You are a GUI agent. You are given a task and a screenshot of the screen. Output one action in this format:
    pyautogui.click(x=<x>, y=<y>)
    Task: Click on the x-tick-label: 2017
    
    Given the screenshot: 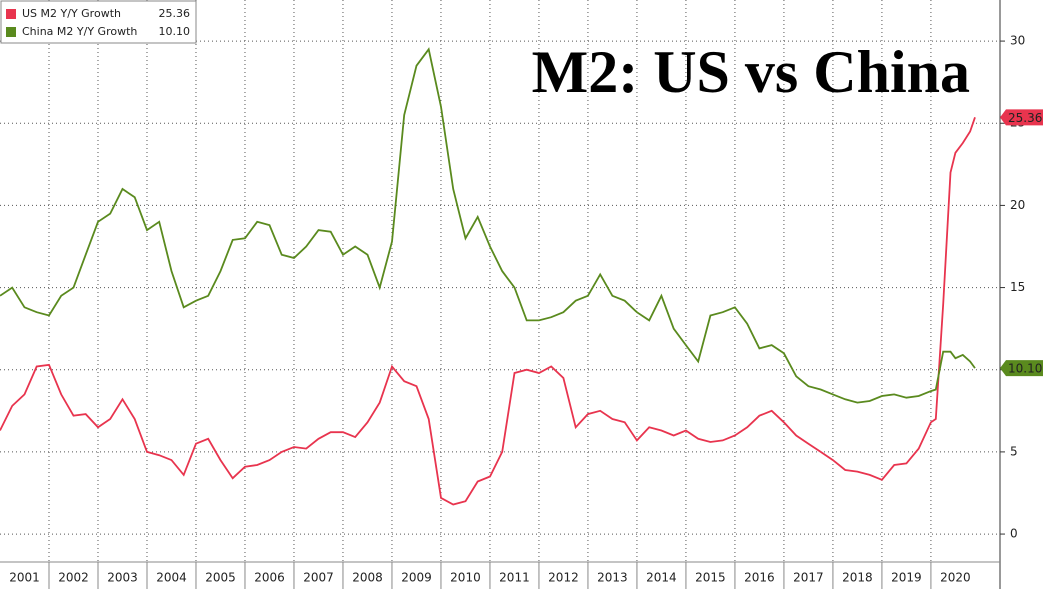 What is the action you would take?
    pyautogui.click(x=808, y=578)
    